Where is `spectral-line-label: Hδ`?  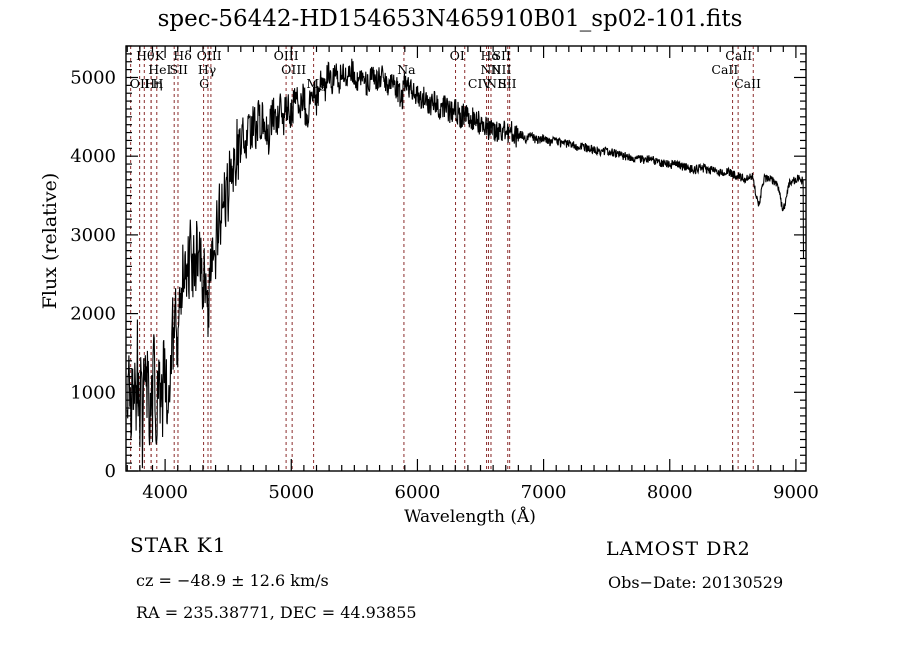
spectral-line-label: Hδ is located at coordinates (182, 55).